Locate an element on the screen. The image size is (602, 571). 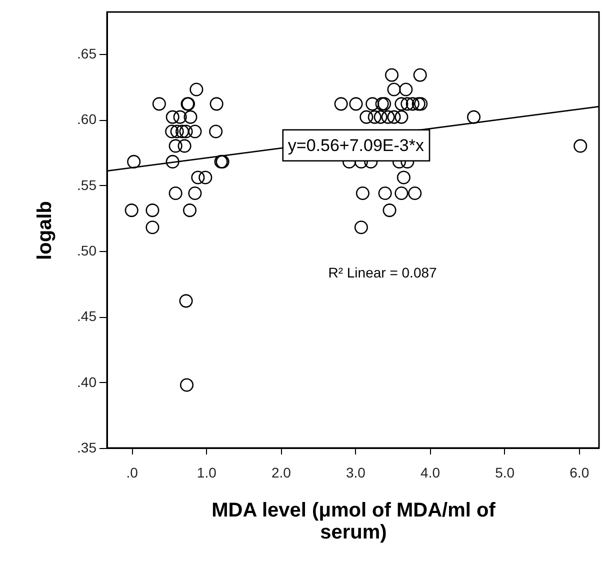
x-tick-label: 6.0 is located at coordinates (580, 472).